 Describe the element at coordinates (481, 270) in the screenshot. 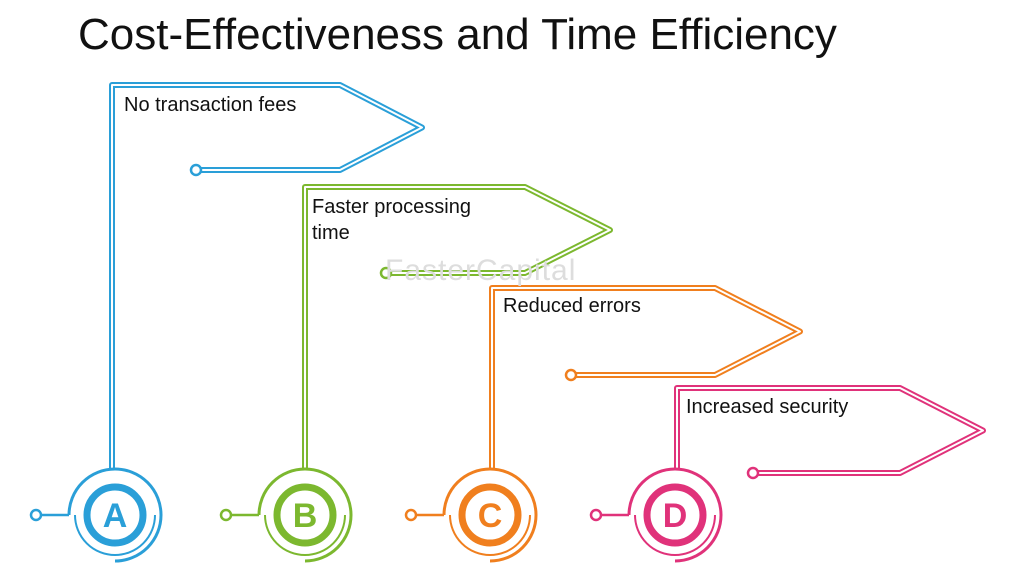

I see `watermark: FasterCapital` at that location.